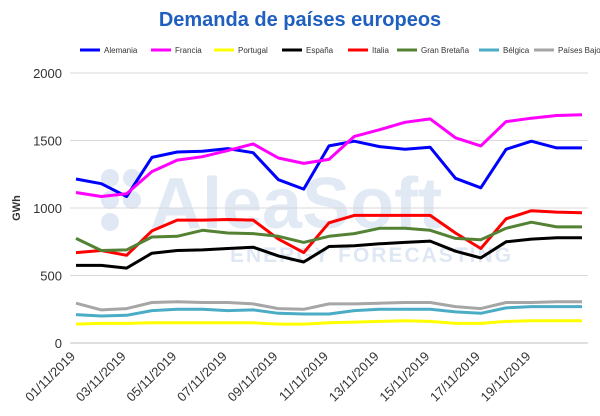  Describe the element at coordinates (328, 168) in the screenshot. I see `series-line-alemania` at that location.